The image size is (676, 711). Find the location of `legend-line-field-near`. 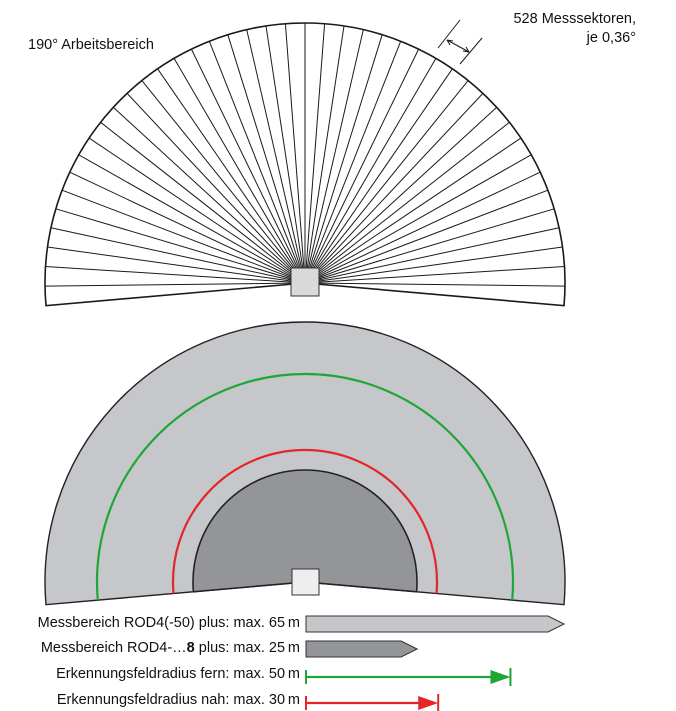

legend-line-field-near is located at coordinates (372, 702).